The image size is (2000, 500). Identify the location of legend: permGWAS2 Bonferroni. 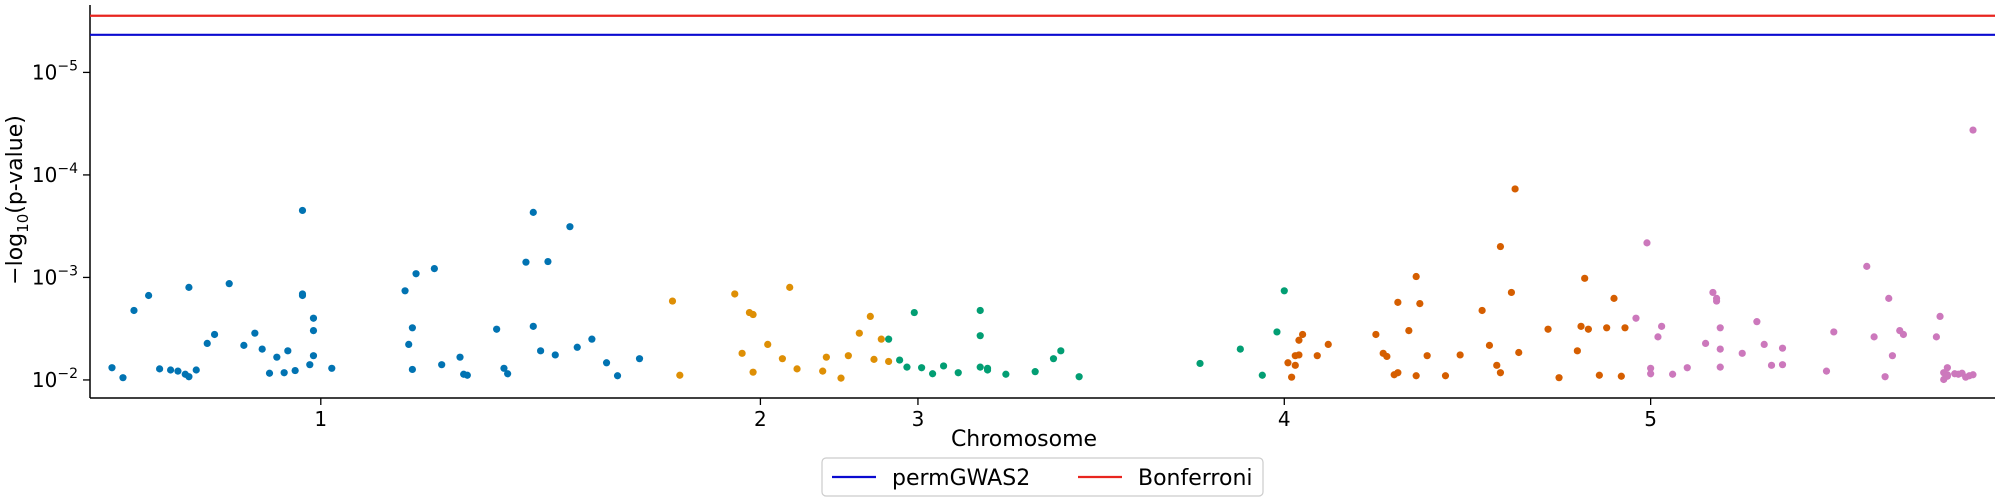
(1042, 477).